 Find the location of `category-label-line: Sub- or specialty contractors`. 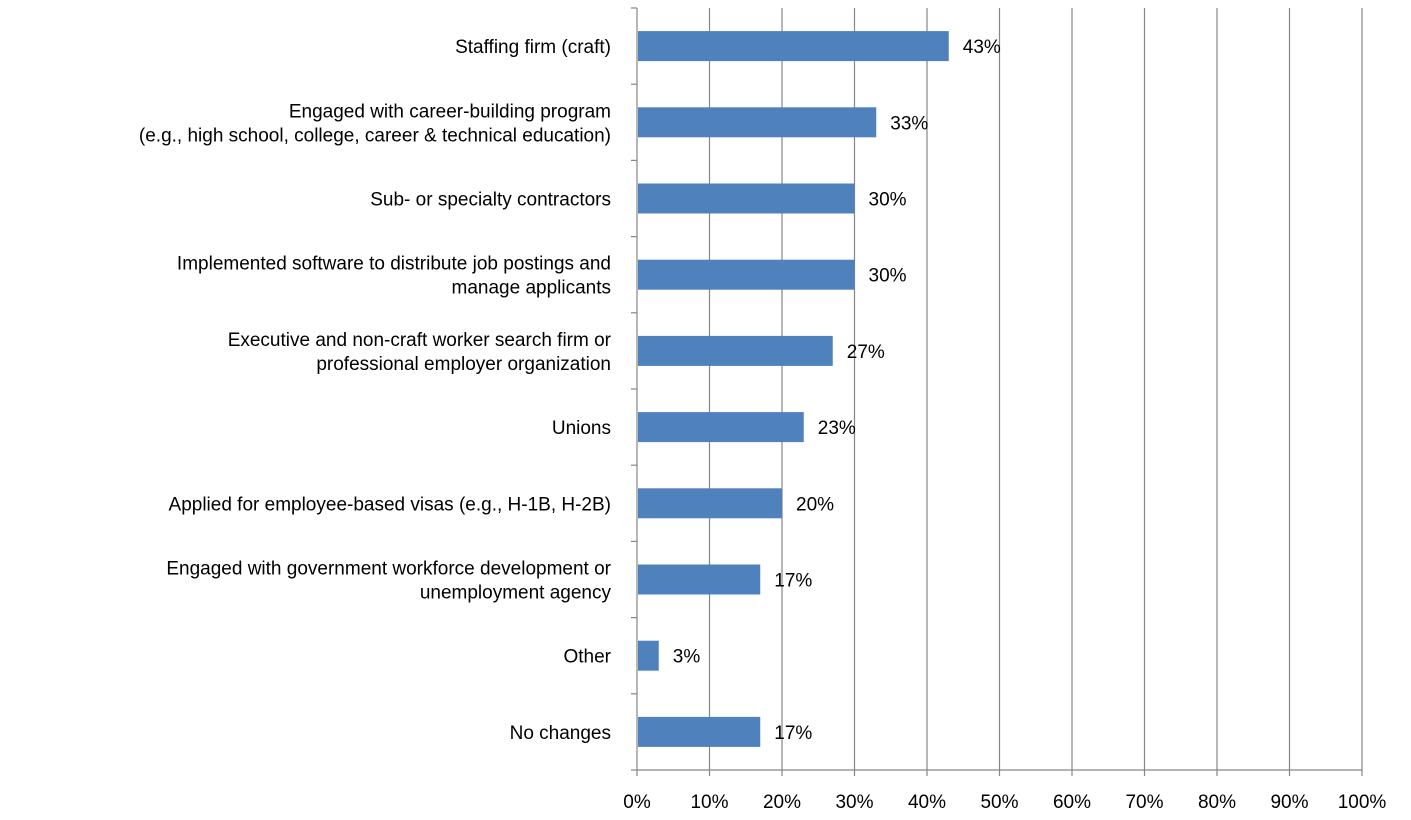

category-label-line: Sub- or specialty contractors is located at coordinates (490, 200).